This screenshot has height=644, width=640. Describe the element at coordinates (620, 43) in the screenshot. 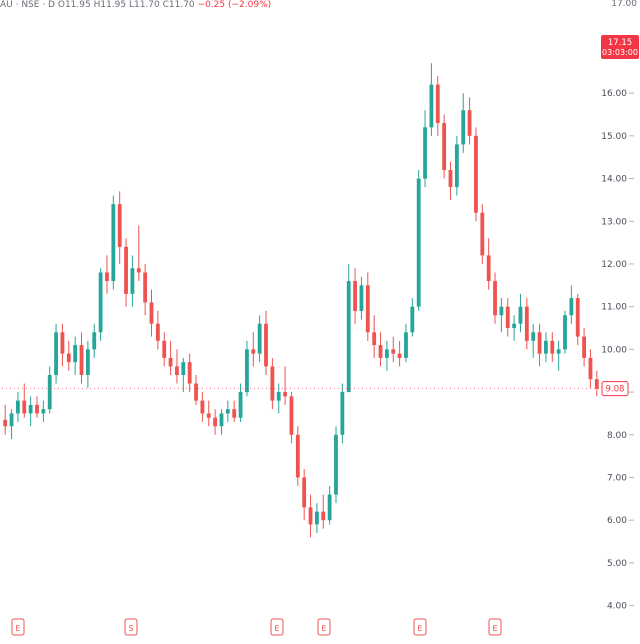

I see `last-price-value: 17.15` at that location.